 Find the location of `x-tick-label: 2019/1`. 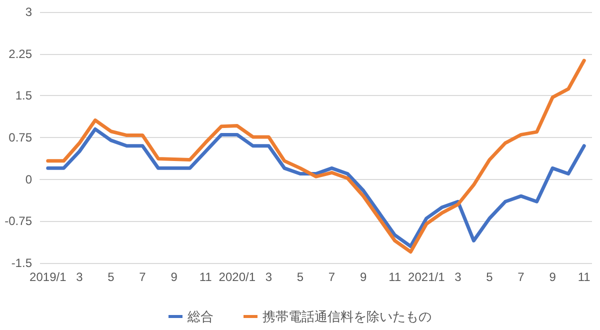

x-tick-label: 2019/1 is located at coordinates (48, 277).